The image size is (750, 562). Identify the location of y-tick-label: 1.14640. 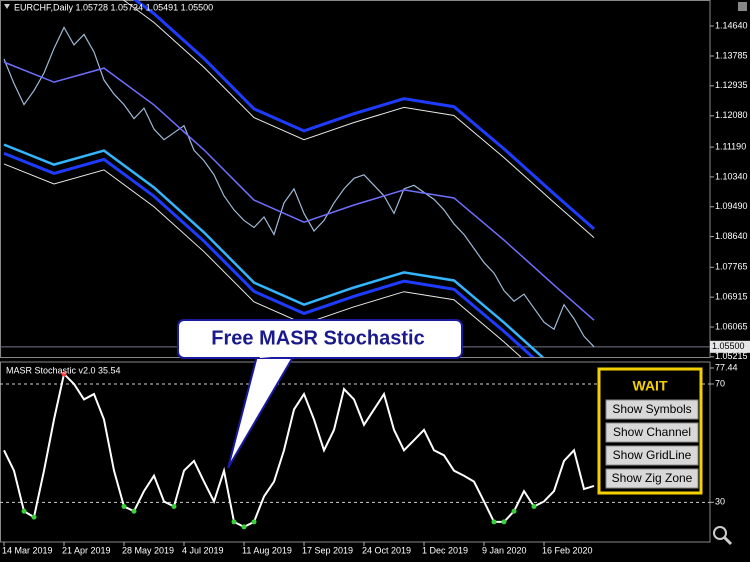
(731, 25).